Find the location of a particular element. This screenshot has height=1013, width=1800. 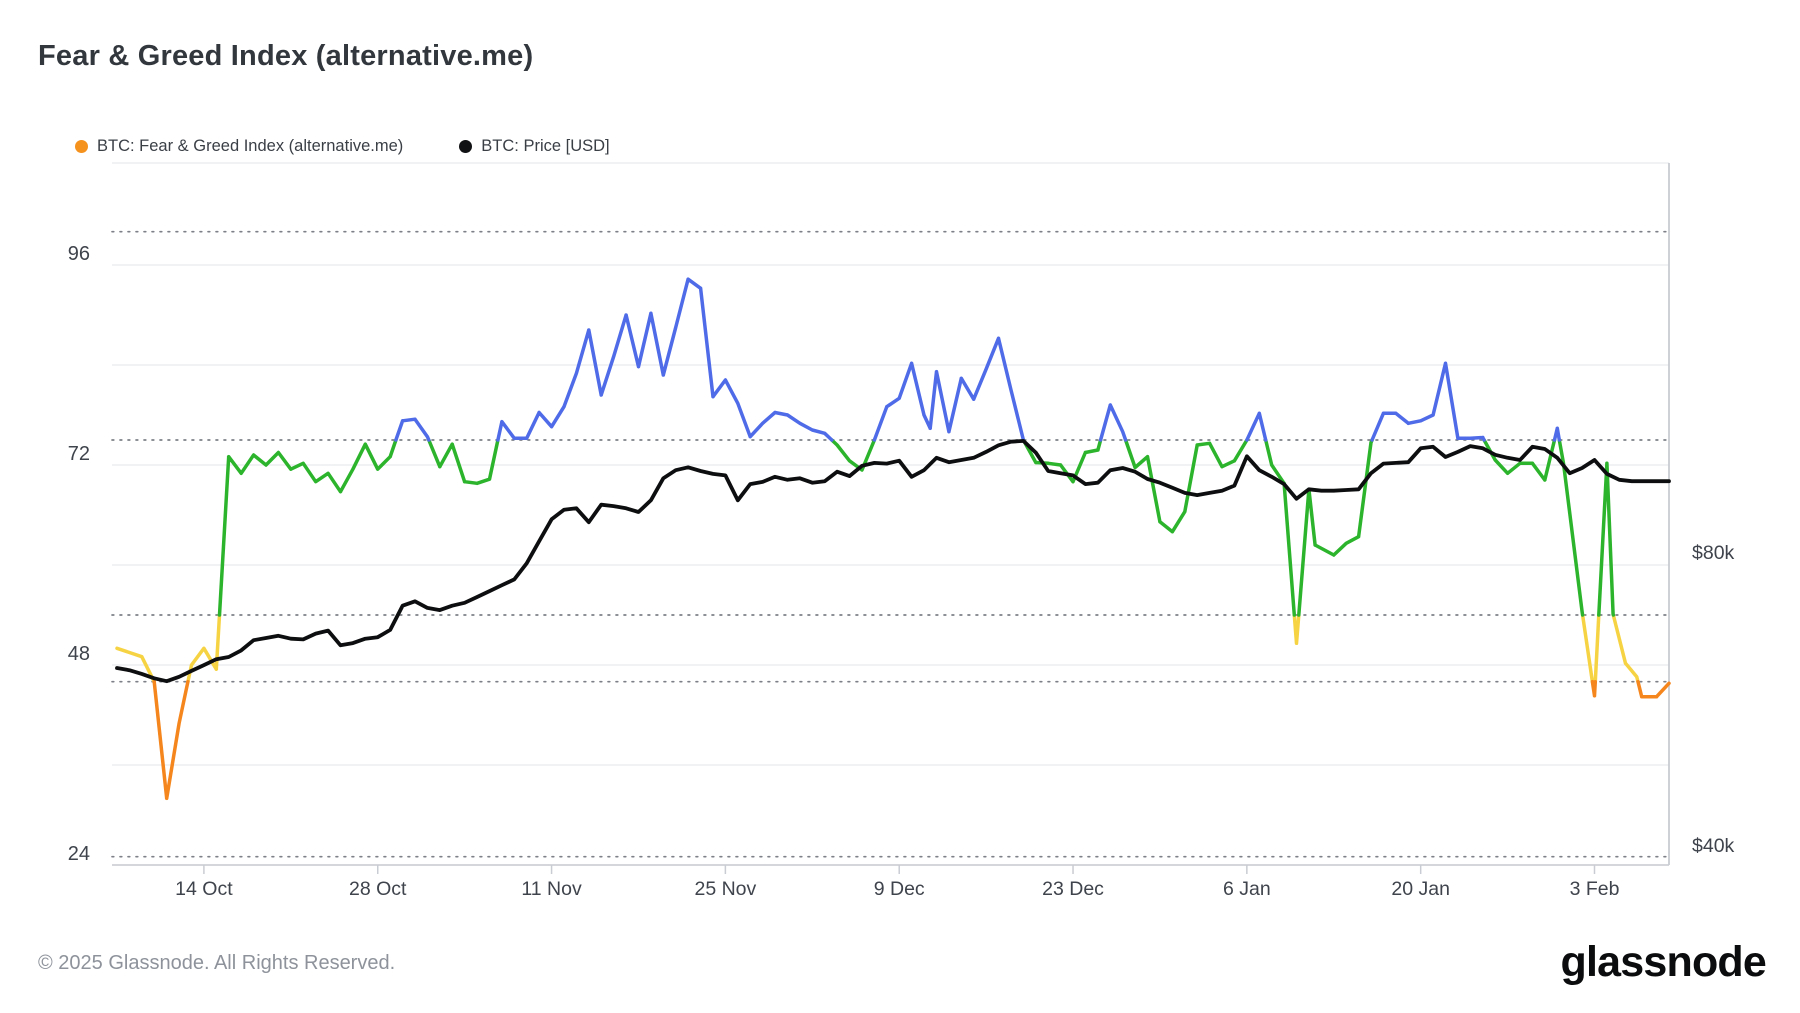

x-axis-tick-label: 9 Dec is located at coordinates (899, 889).